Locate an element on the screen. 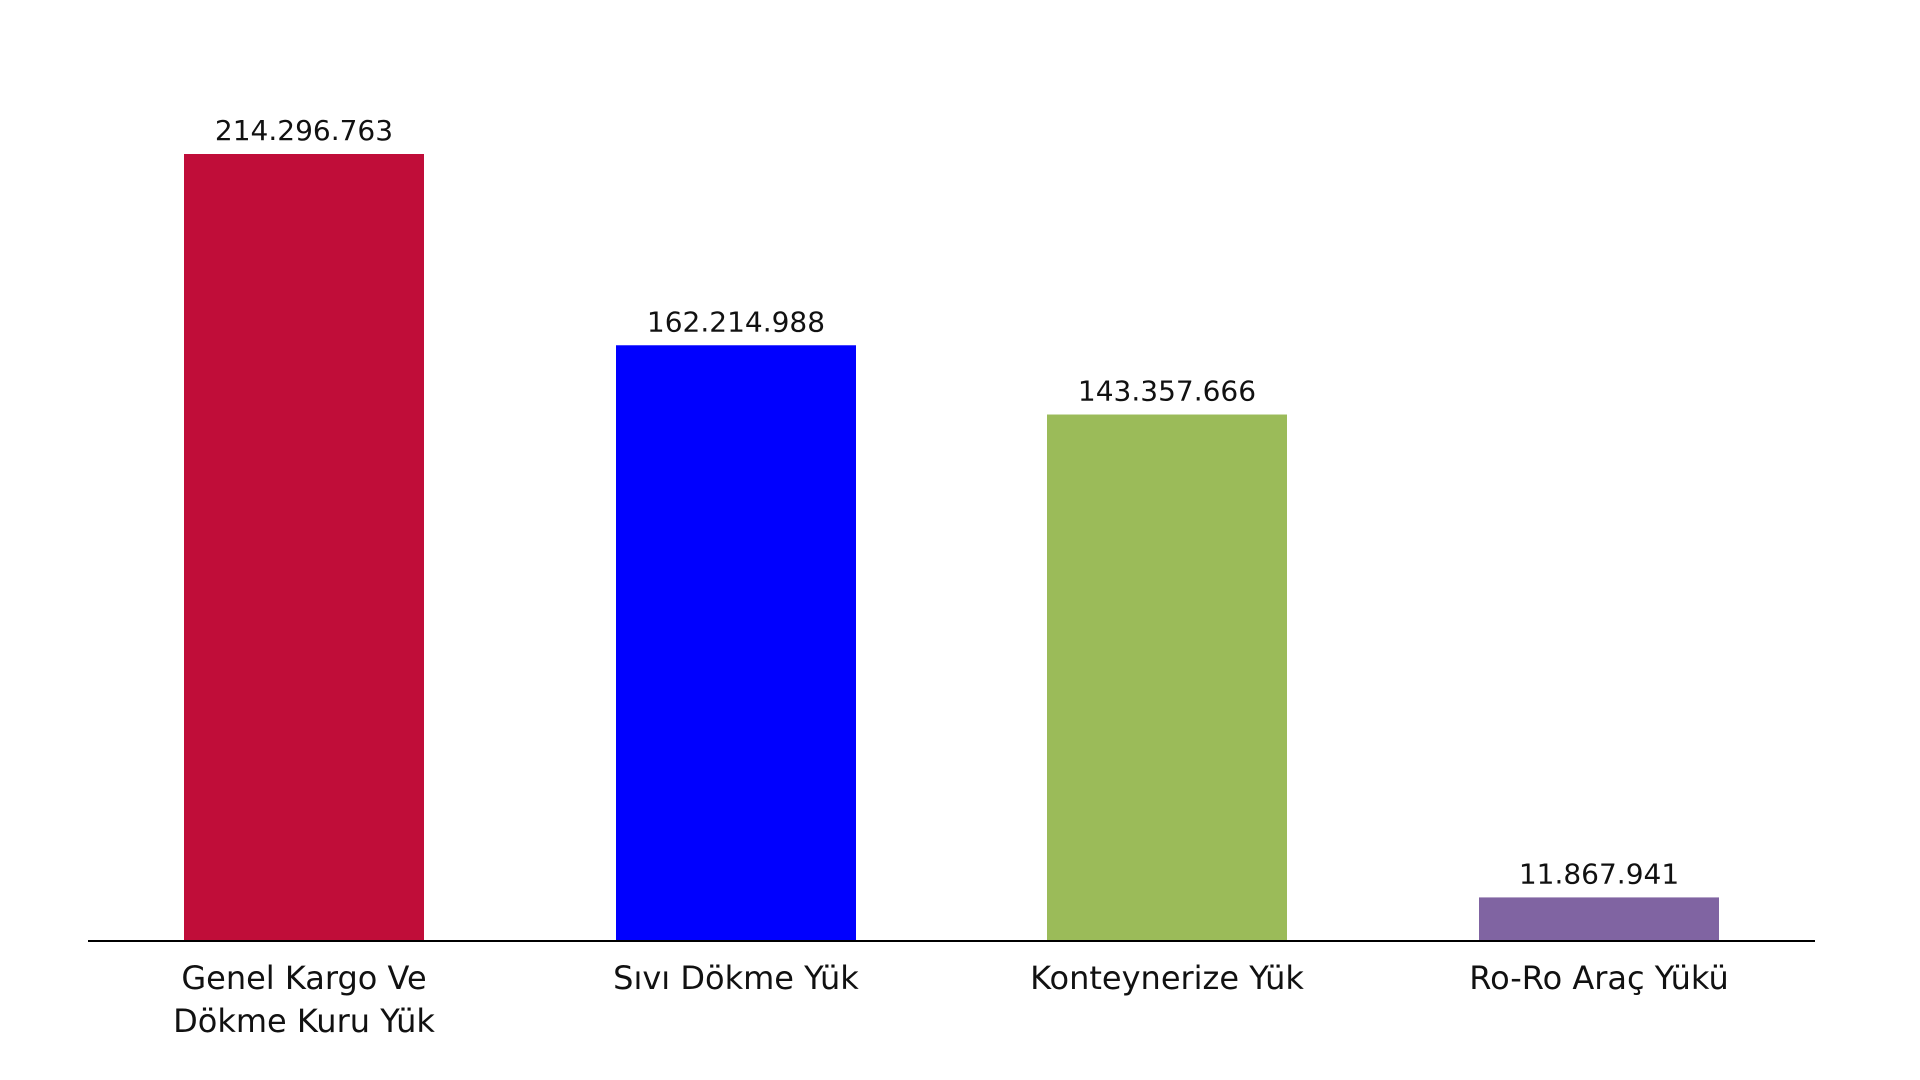 This screenshot has height=1080, width=1920. category-label-line: Ro-Ro Araç Yükü is located at coordinates (1598, 978).